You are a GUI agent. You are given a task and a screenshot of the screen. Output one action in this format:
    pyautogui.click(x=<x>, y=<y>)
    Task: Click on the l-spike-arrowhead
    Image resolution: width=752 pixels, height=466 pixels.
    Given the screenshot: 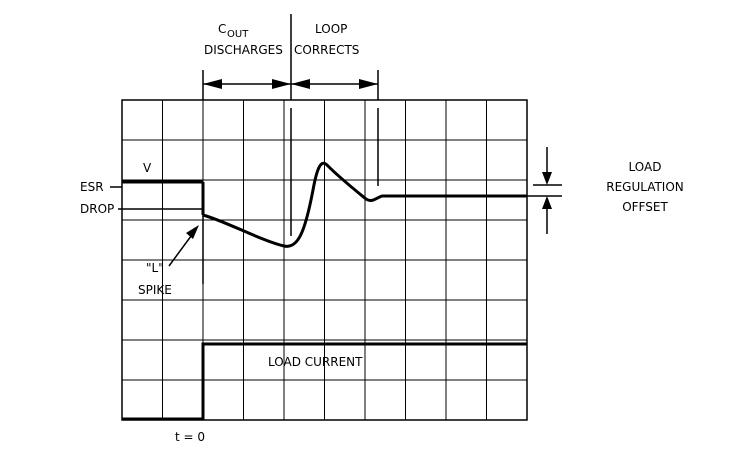 What is the action you would take?
    pyautogui.click(x=192, y=232)
    